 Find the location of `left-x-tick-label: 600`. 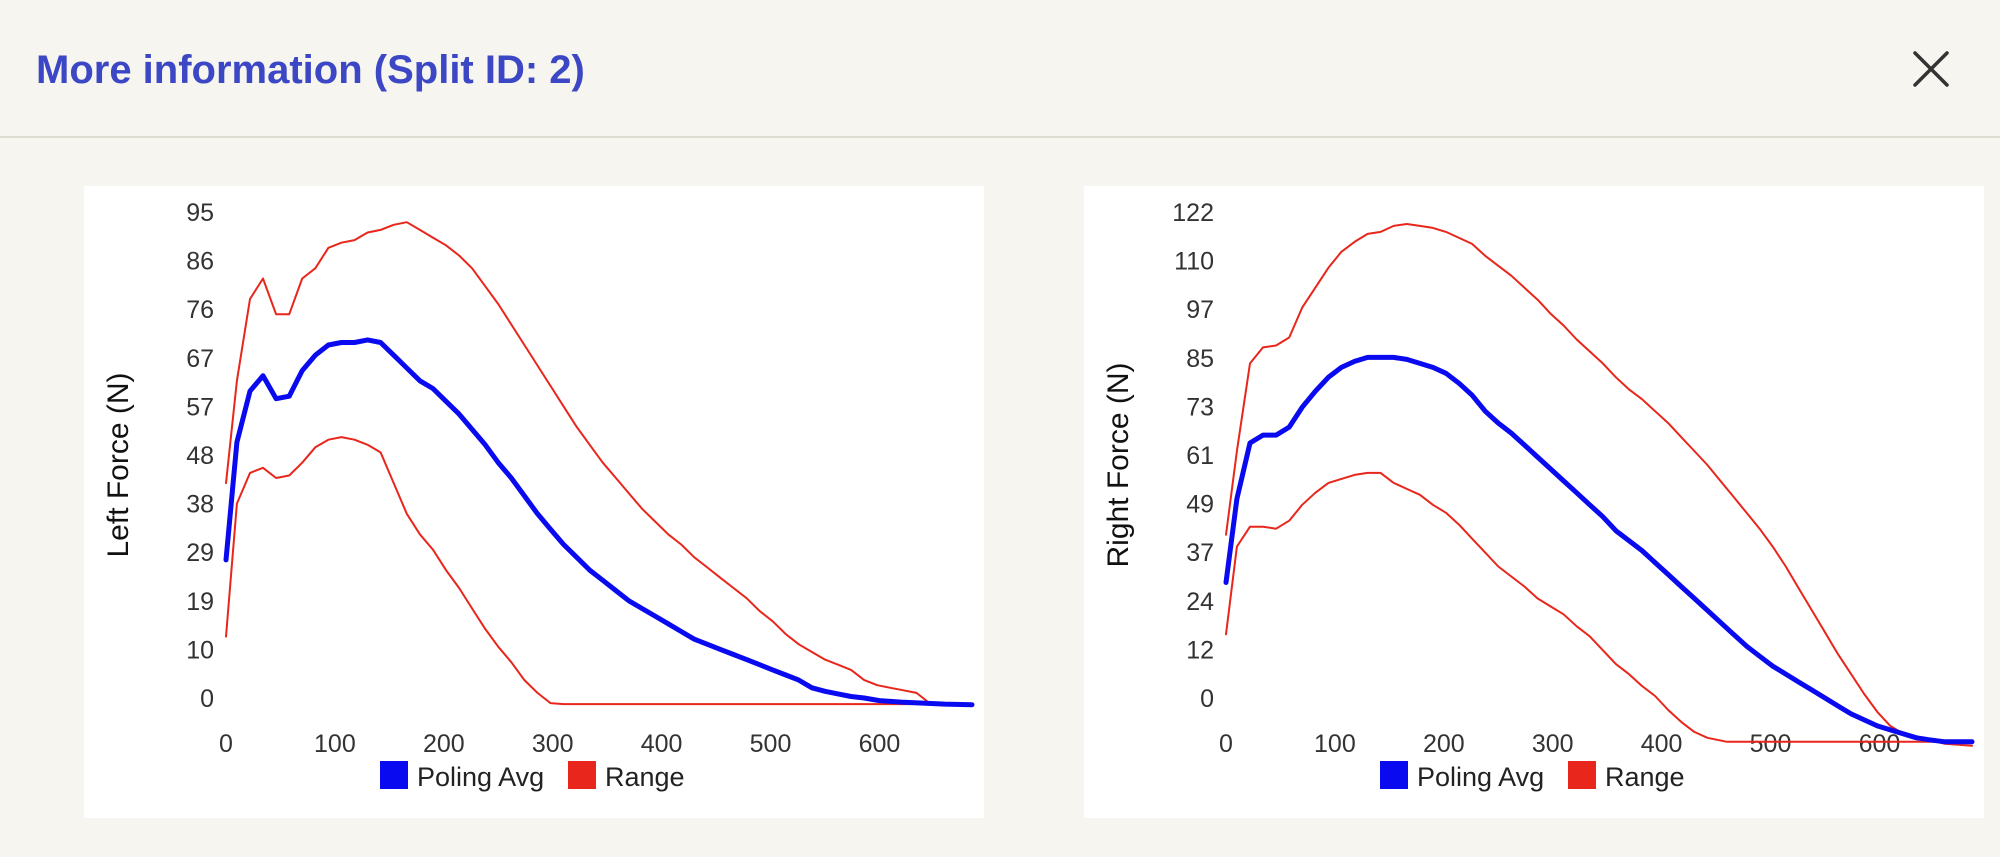

left-x-tick-label: 600 is located at coordinates (880, 744).